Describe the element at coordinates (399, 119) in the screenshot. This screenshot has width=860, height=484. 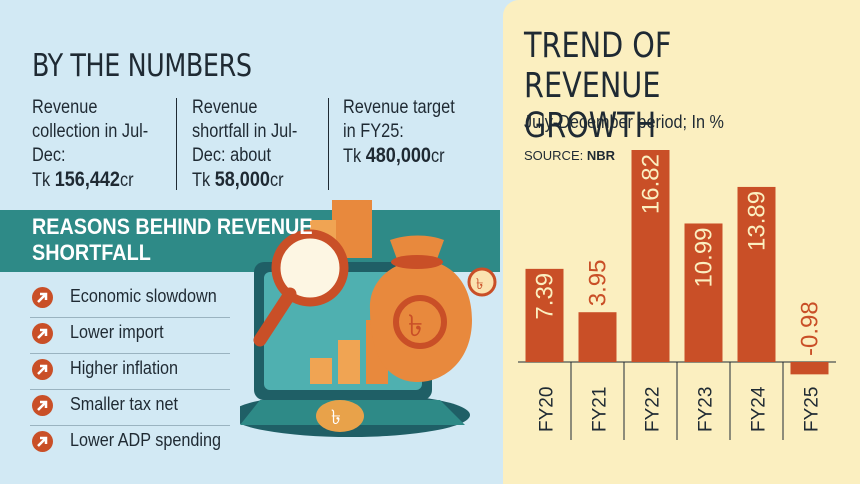
I see `stat-label: Revenue target in FY25:` at that location.